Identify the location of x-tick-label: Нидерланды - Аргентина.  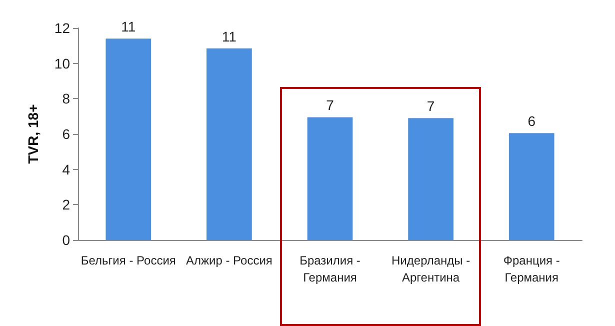
(431, 269).